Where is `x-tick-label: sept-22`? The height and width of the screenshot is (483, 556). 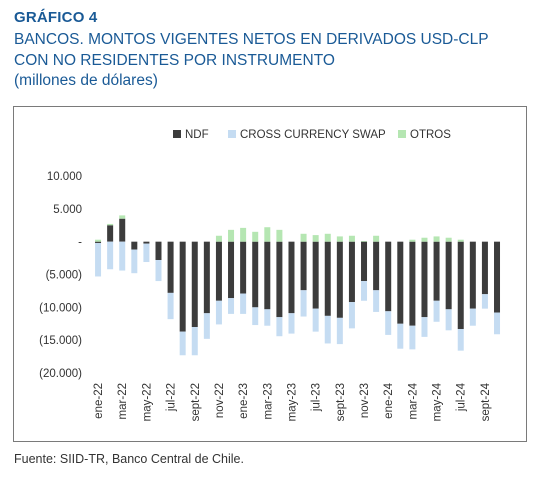 x-tick-label: sept-22 is located at coordinates (196, 402).